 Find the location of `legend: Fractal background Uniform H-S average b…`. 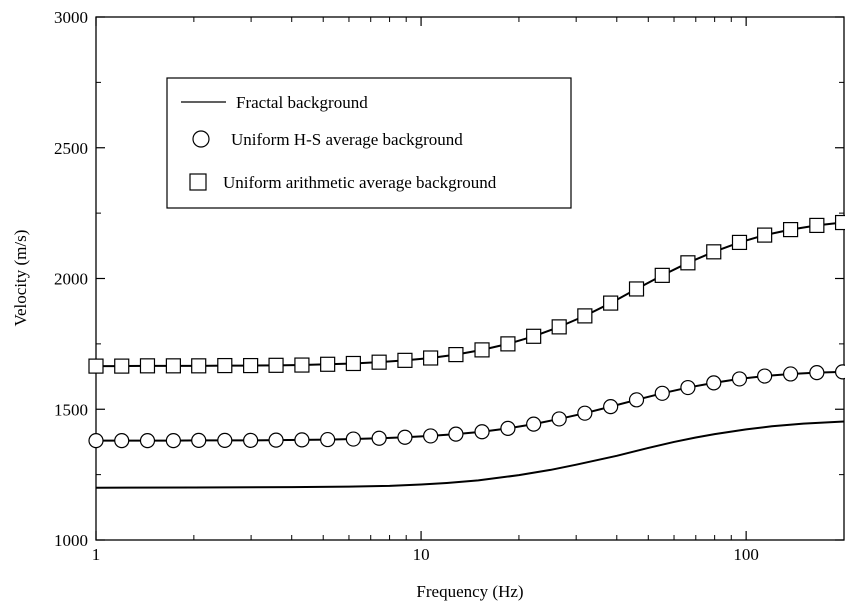

legend: Fractal background Uniform H-S average b… is located at coordinates (369, 143).